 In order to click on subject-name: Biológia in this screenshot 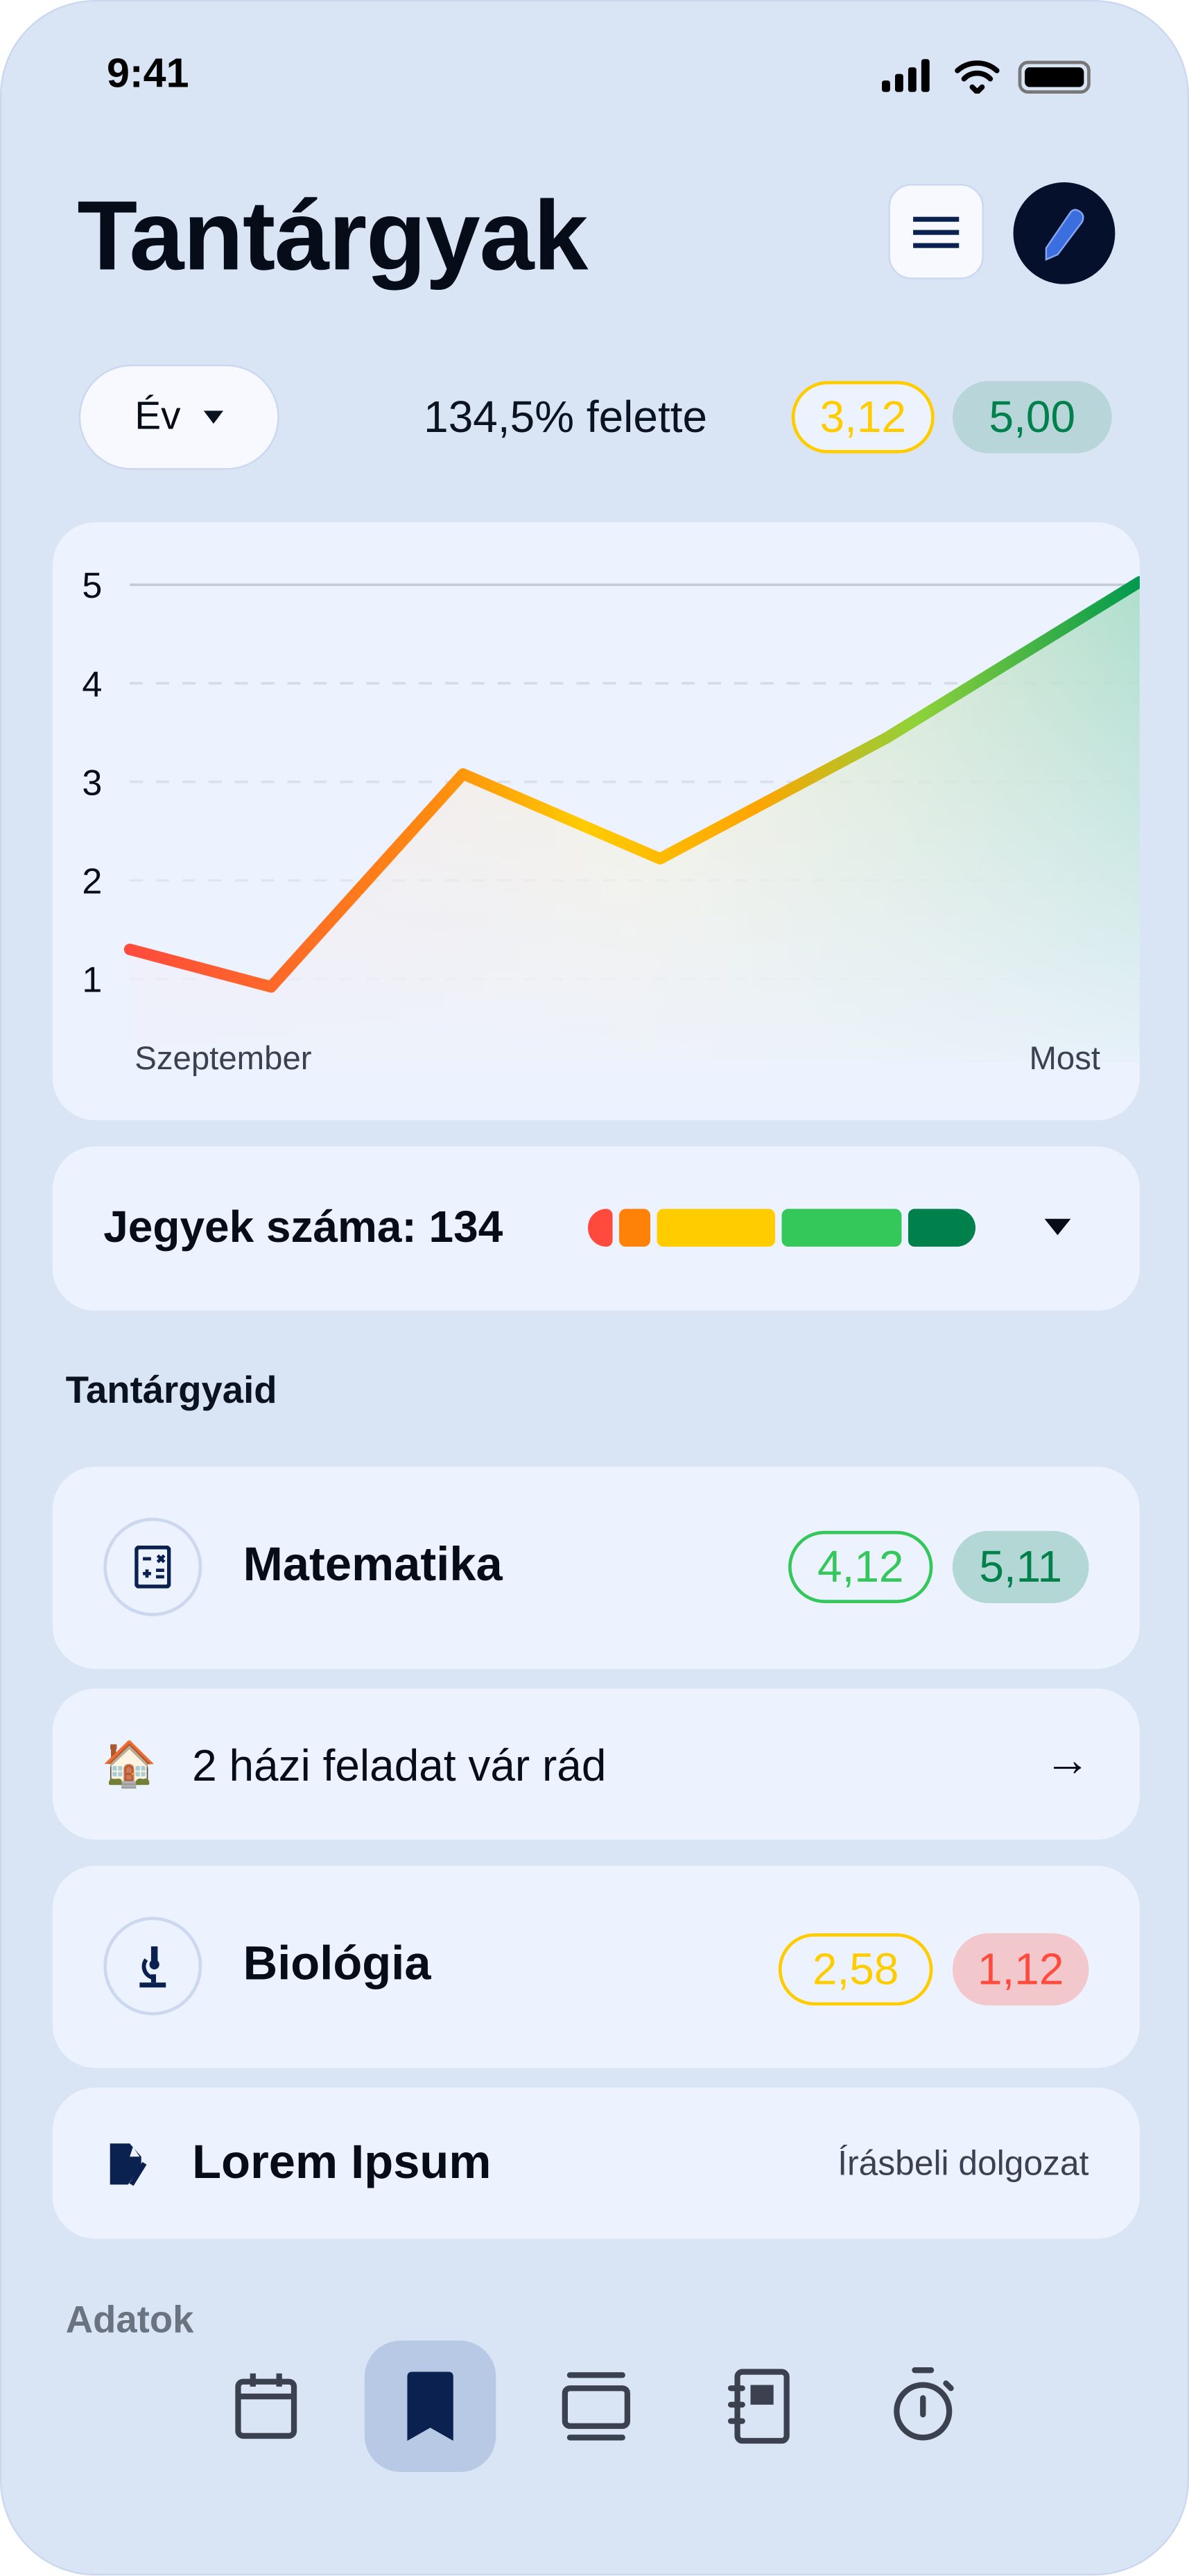, I will do `click(337, 1964)`.